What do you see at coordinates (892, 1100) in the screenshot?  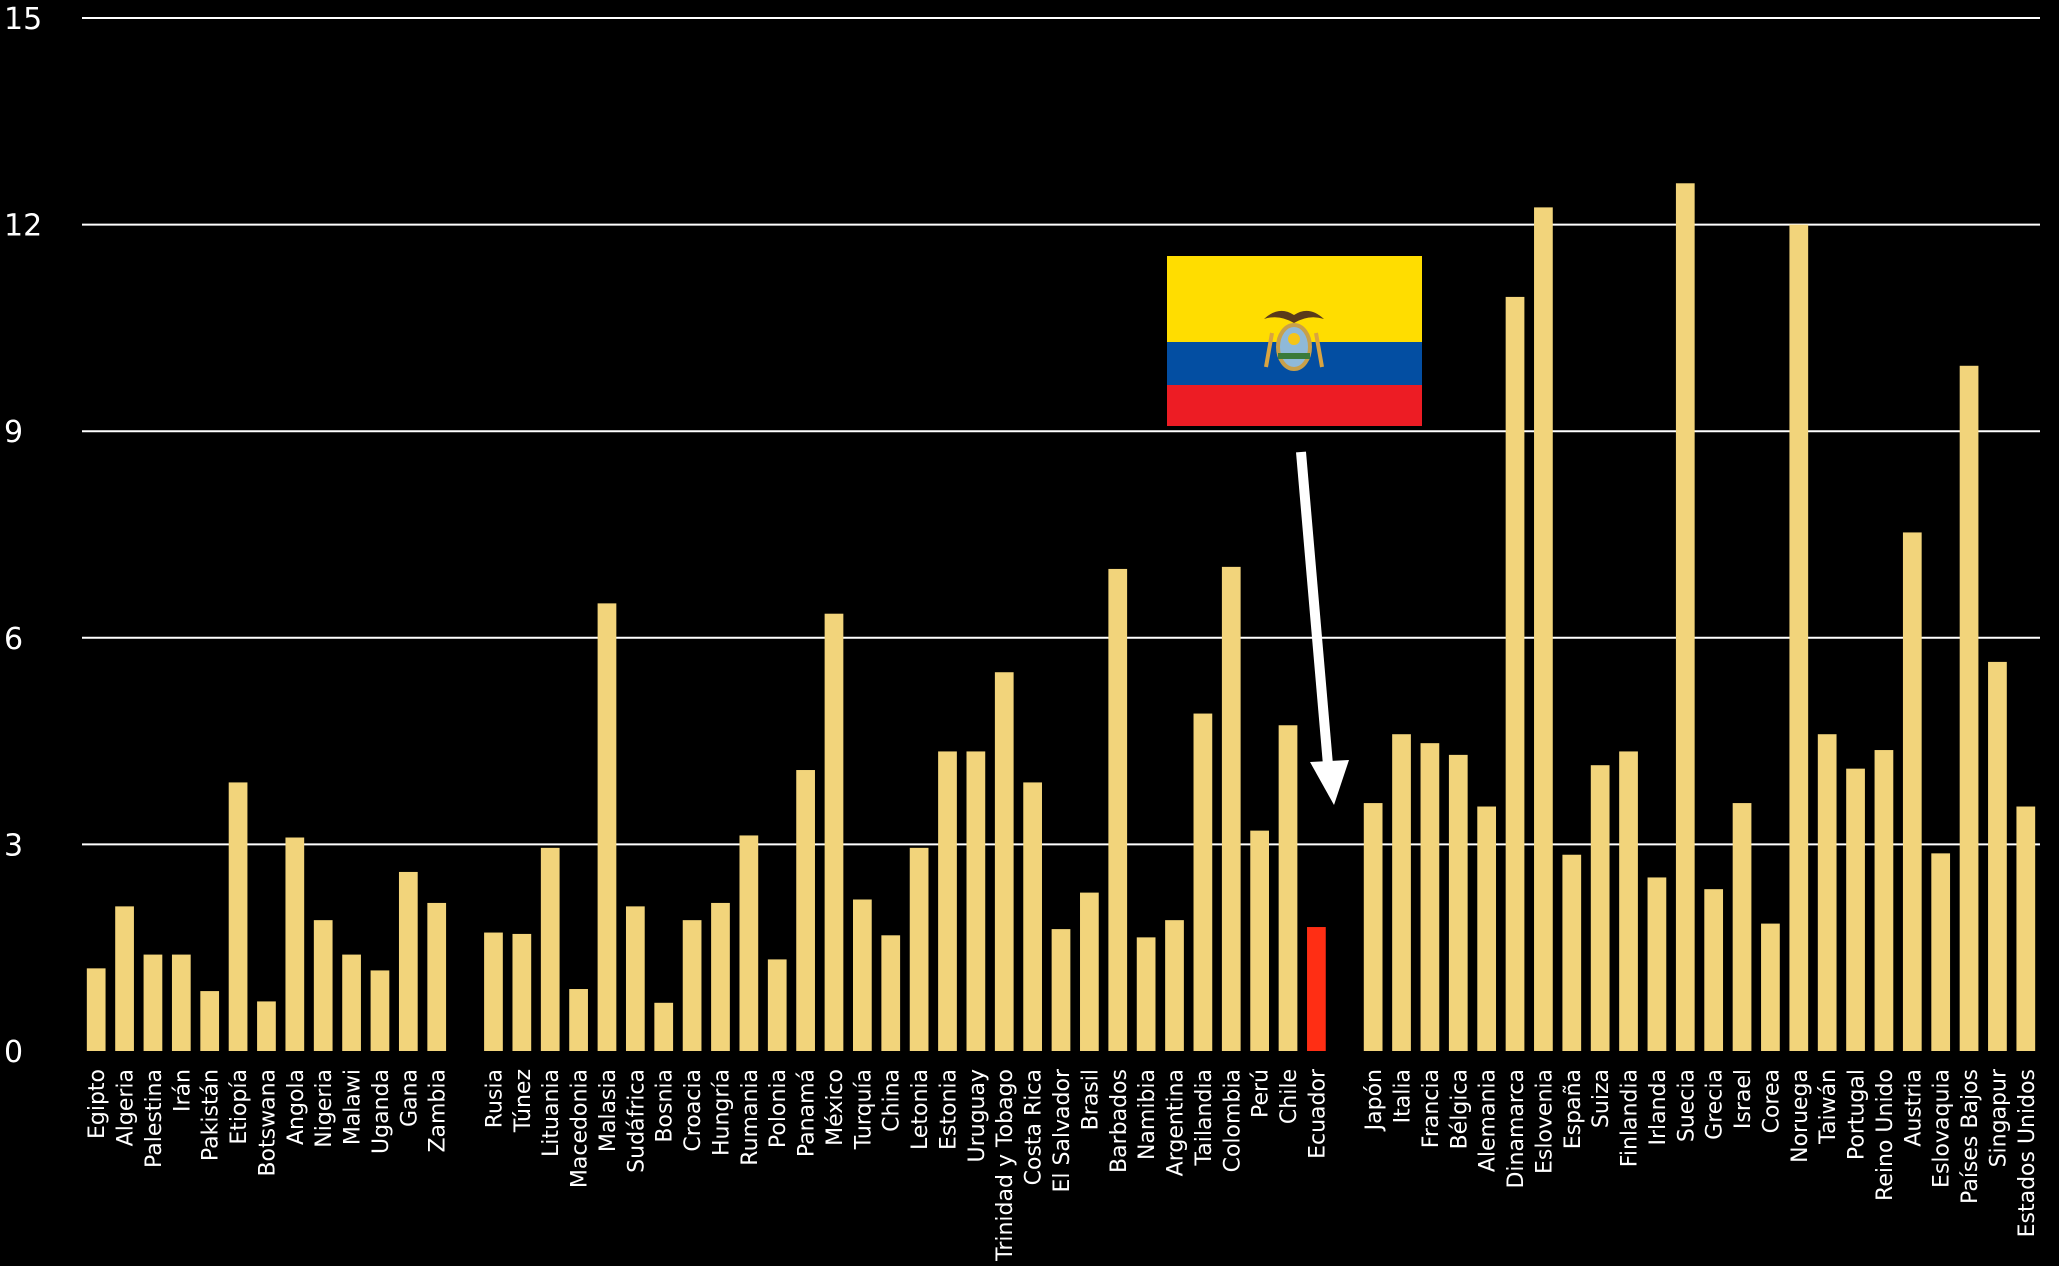 I see `x-tick-label: China` at bounding box center [892, 1100].